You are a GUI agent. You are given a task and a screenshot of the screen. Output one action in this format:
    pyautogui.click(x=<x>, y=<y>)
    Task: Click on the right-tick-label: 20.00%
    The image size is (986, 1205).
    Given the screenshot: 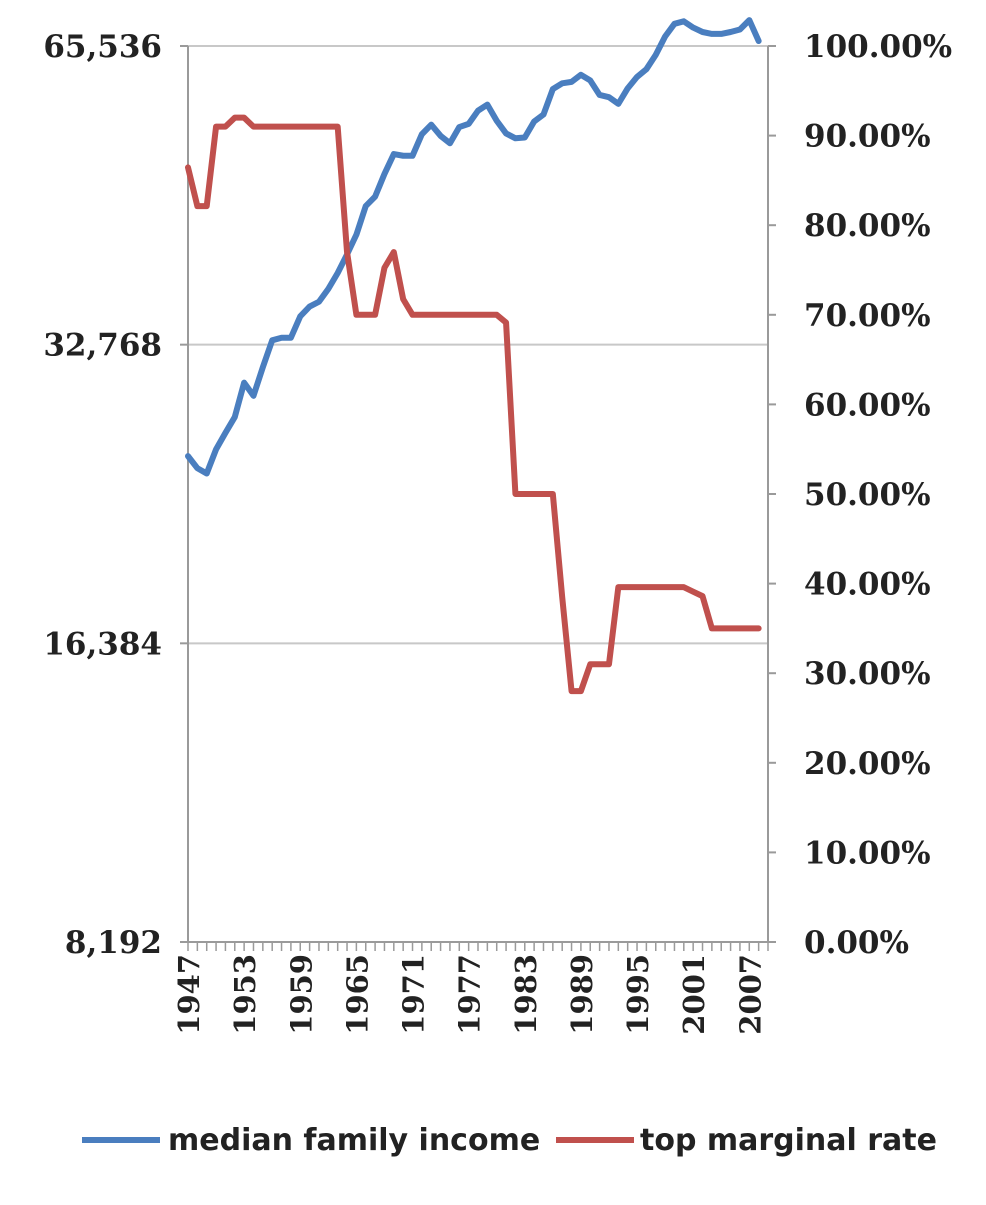 What is the action you would take?
    pyautogui.click(x=867, y=764)
    